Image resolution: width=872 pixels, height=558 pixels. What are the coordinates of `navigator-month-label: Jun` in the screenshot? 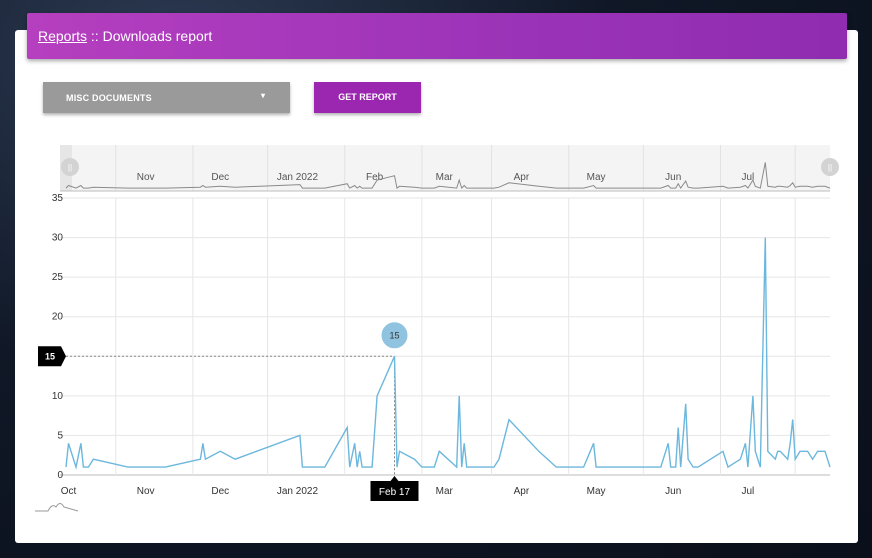 It's located at (673, 177).